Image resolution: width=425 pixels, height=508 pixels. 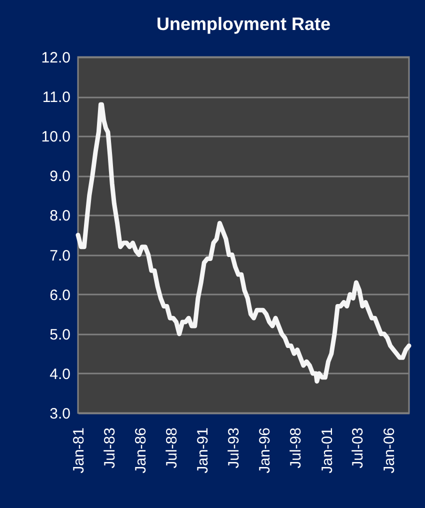 What do you see at coordinates (327, 451) in the screenshot?
I see `x-tick-label: Jan-01` at bounding box center [327, 451].